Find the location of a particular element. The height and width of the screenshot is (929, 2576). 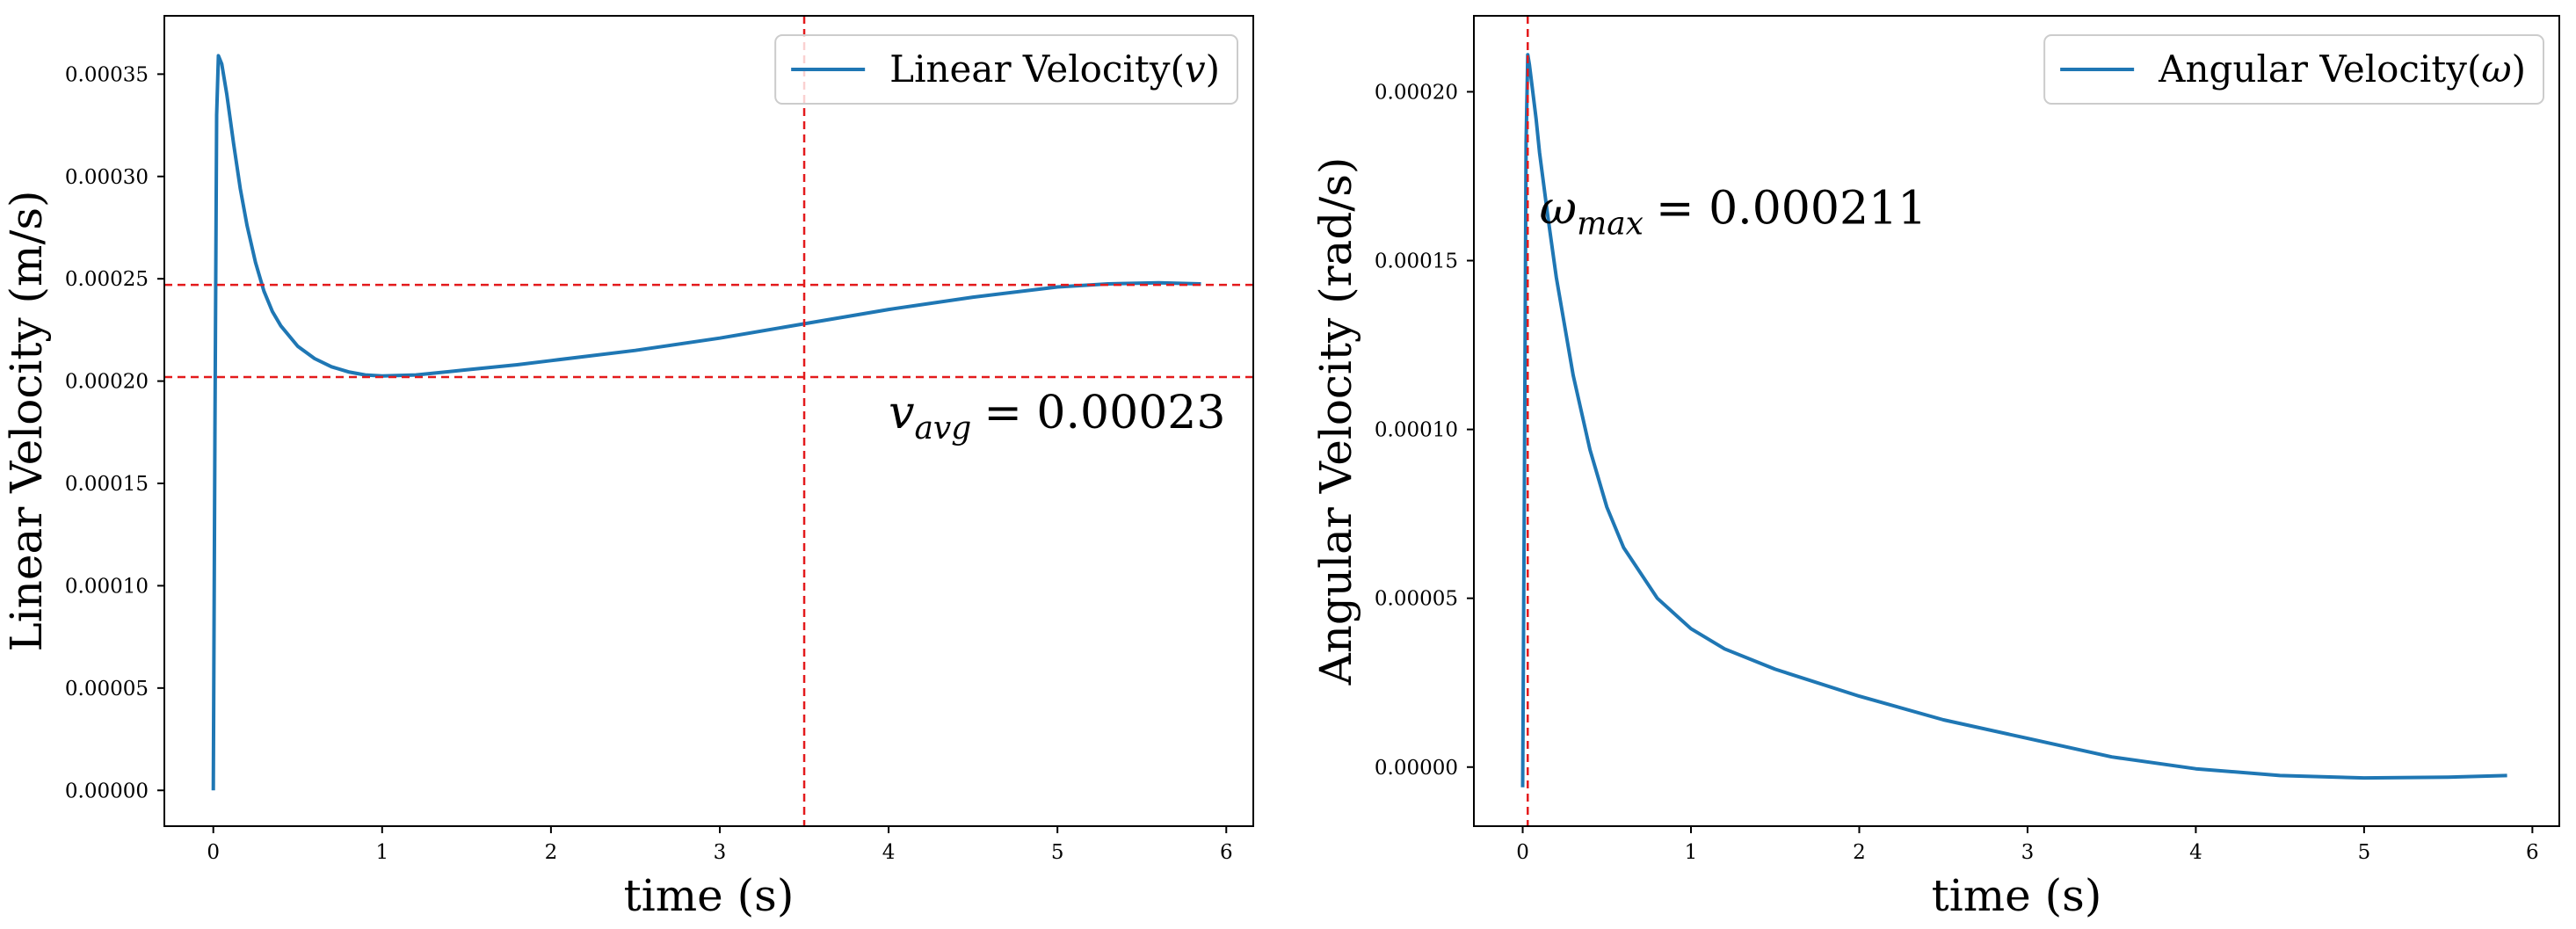

y-tick-label: 0.00035 is located at coordinates (107, 75).